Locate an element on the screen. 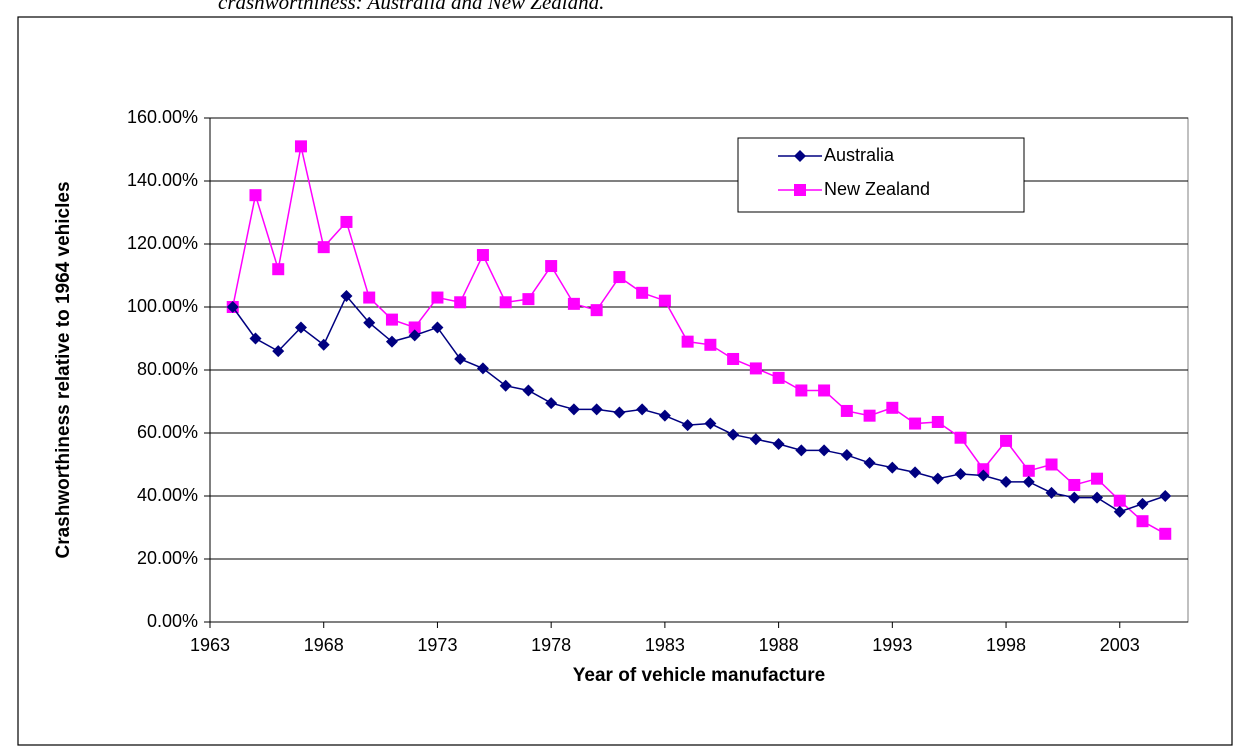 This screenshot has height=751, width=1246. y-tick-label: 80.00% is located at coordinates (167, 369).